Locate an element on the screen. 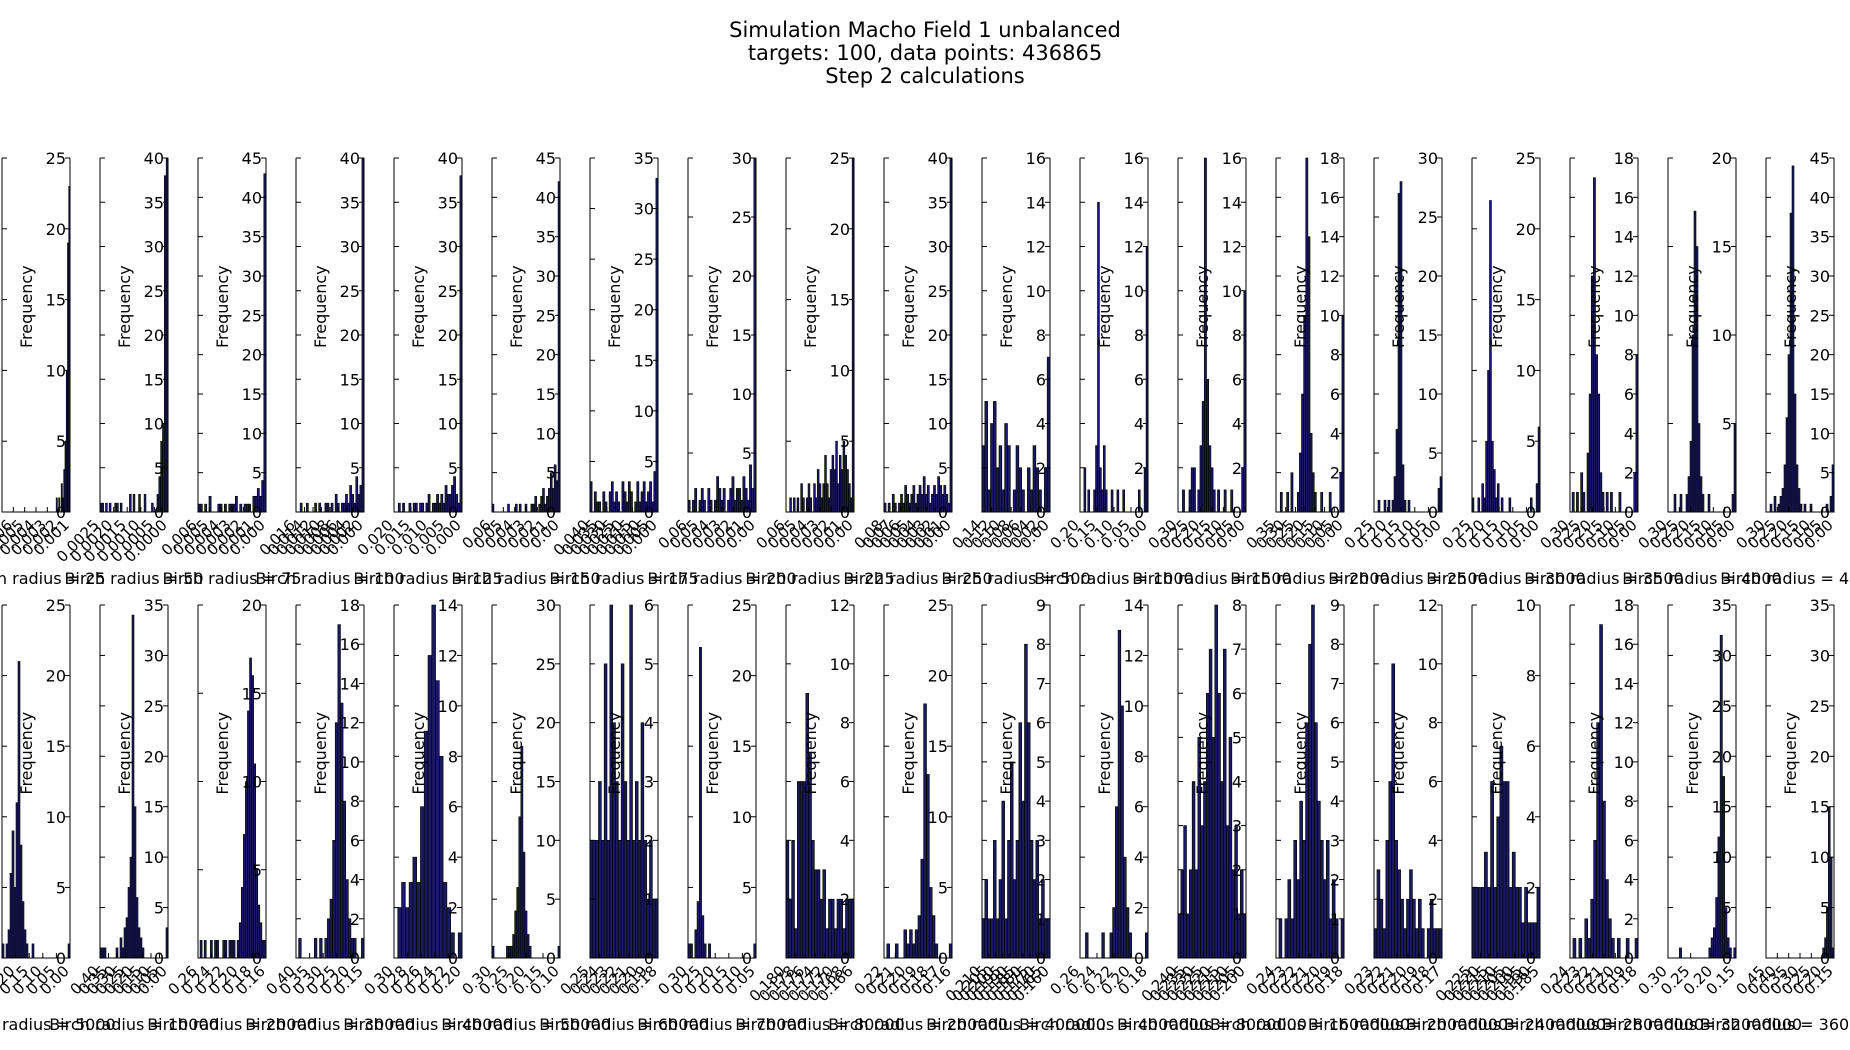 The image size is (1850, 1050). x-axis-label: Birch radius = 3000 is located at coordinates (1505, 578).